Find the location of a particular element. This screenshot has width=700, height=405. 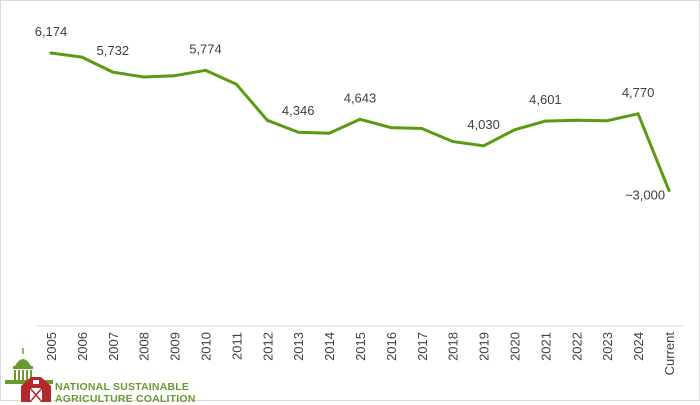

x-tick-label-2015: 2015 is located at coordinates (360, 346).